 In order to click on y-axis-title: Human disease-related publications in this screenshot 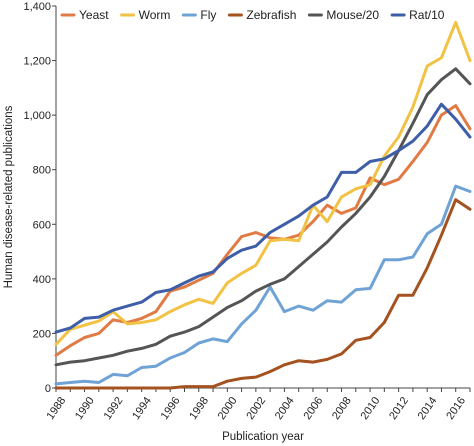, I will do `click(9, 196)`.